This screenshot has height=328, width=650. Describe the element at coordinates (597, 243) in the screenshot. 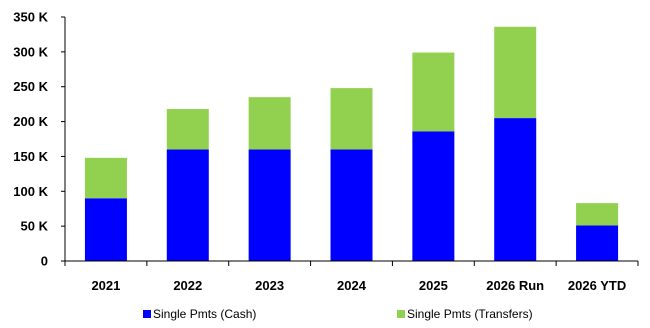

I see `bar-cash-2026-ytd` at that location.